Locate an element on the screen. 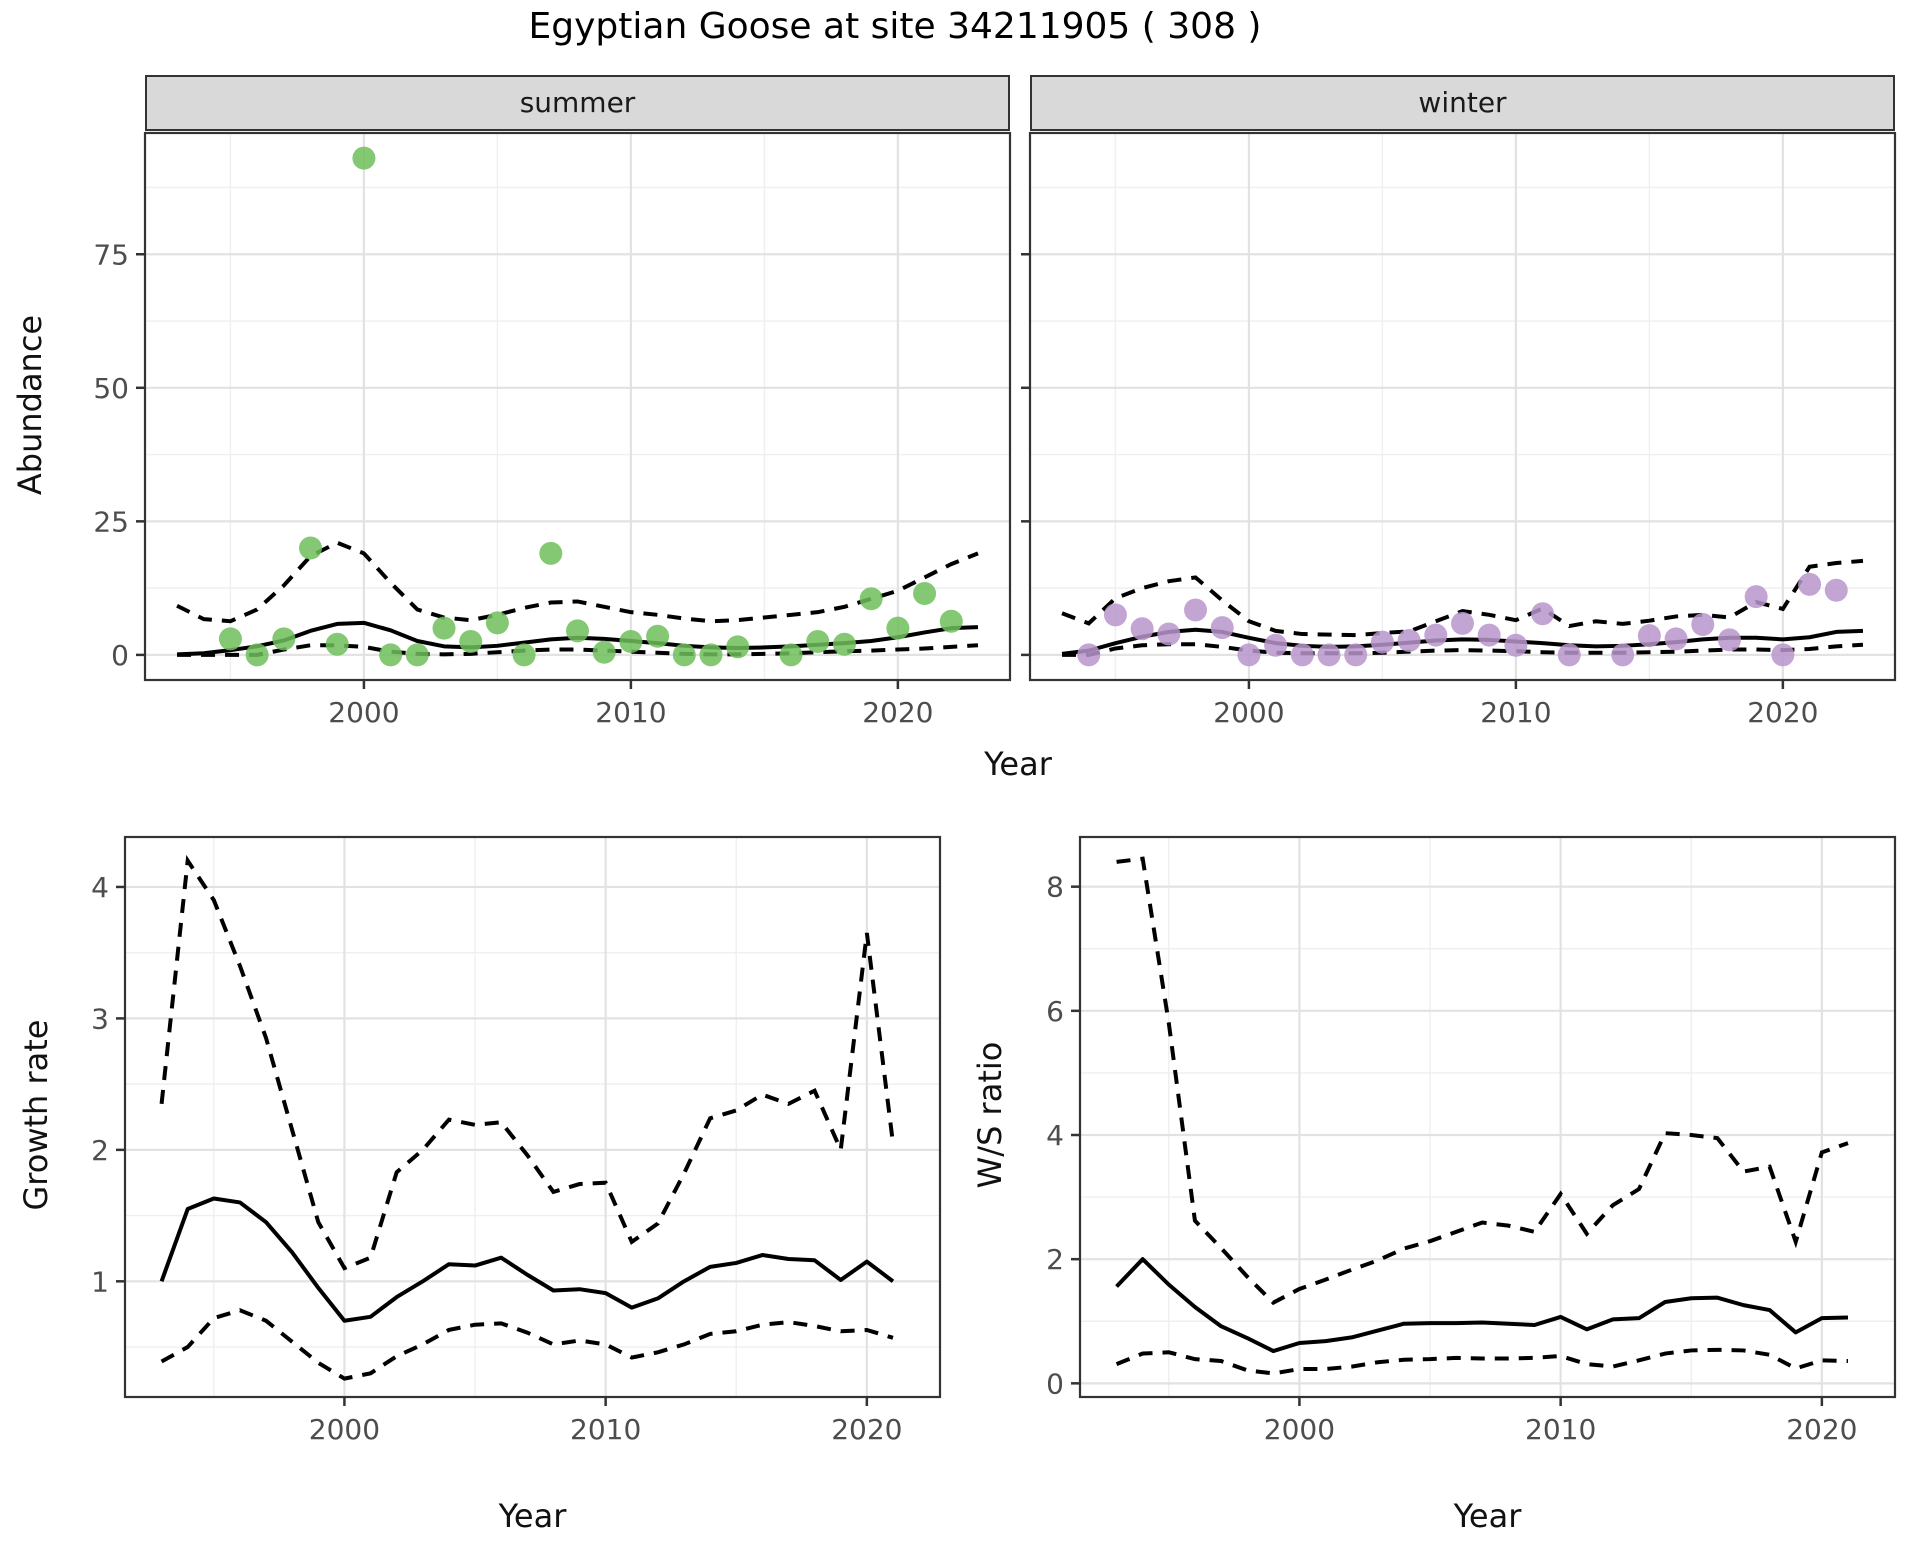 Image resolution: width=1920 pixels, height=1560 pixels. y-tick-label: 25 is located at coordinates (111, 521).